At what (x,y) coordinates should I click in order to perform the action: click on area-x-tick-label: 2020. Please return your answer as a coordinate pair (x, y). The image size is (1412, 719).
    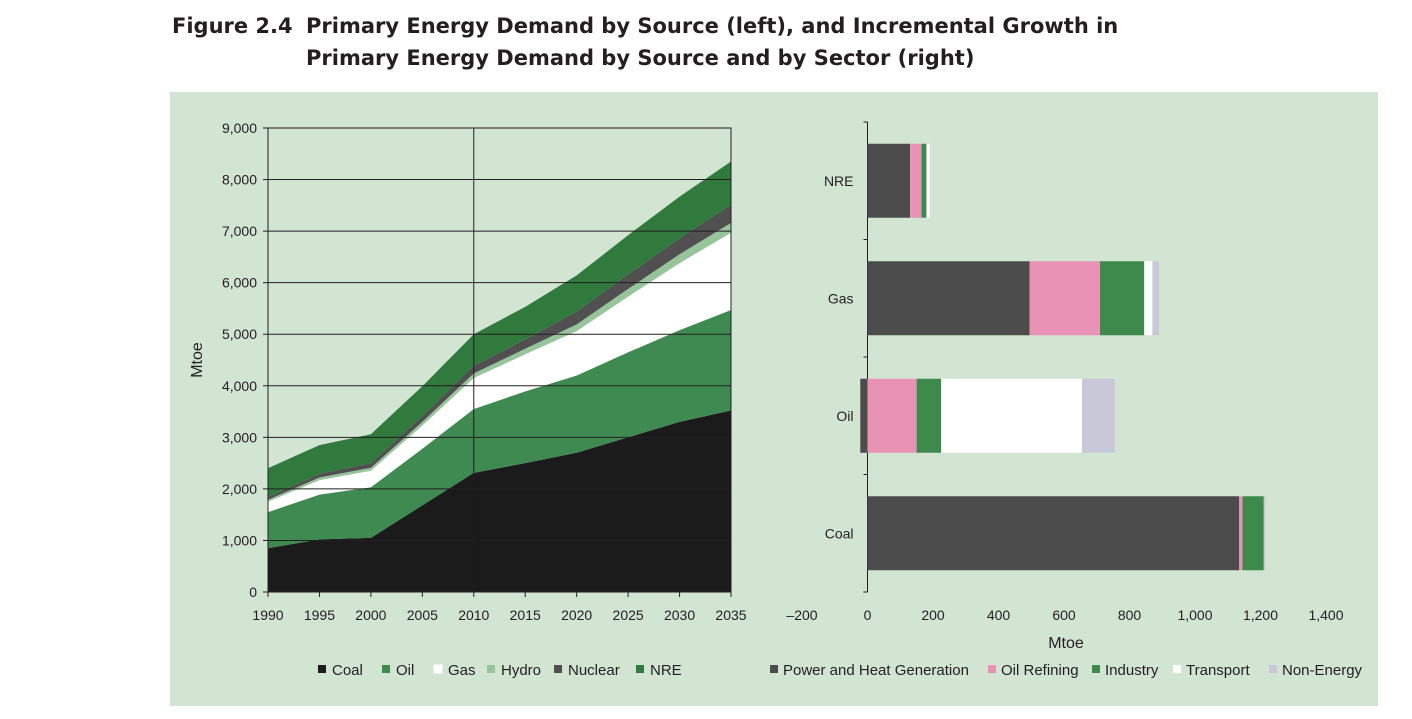
    Looking at the image, I should click on (576, 615).